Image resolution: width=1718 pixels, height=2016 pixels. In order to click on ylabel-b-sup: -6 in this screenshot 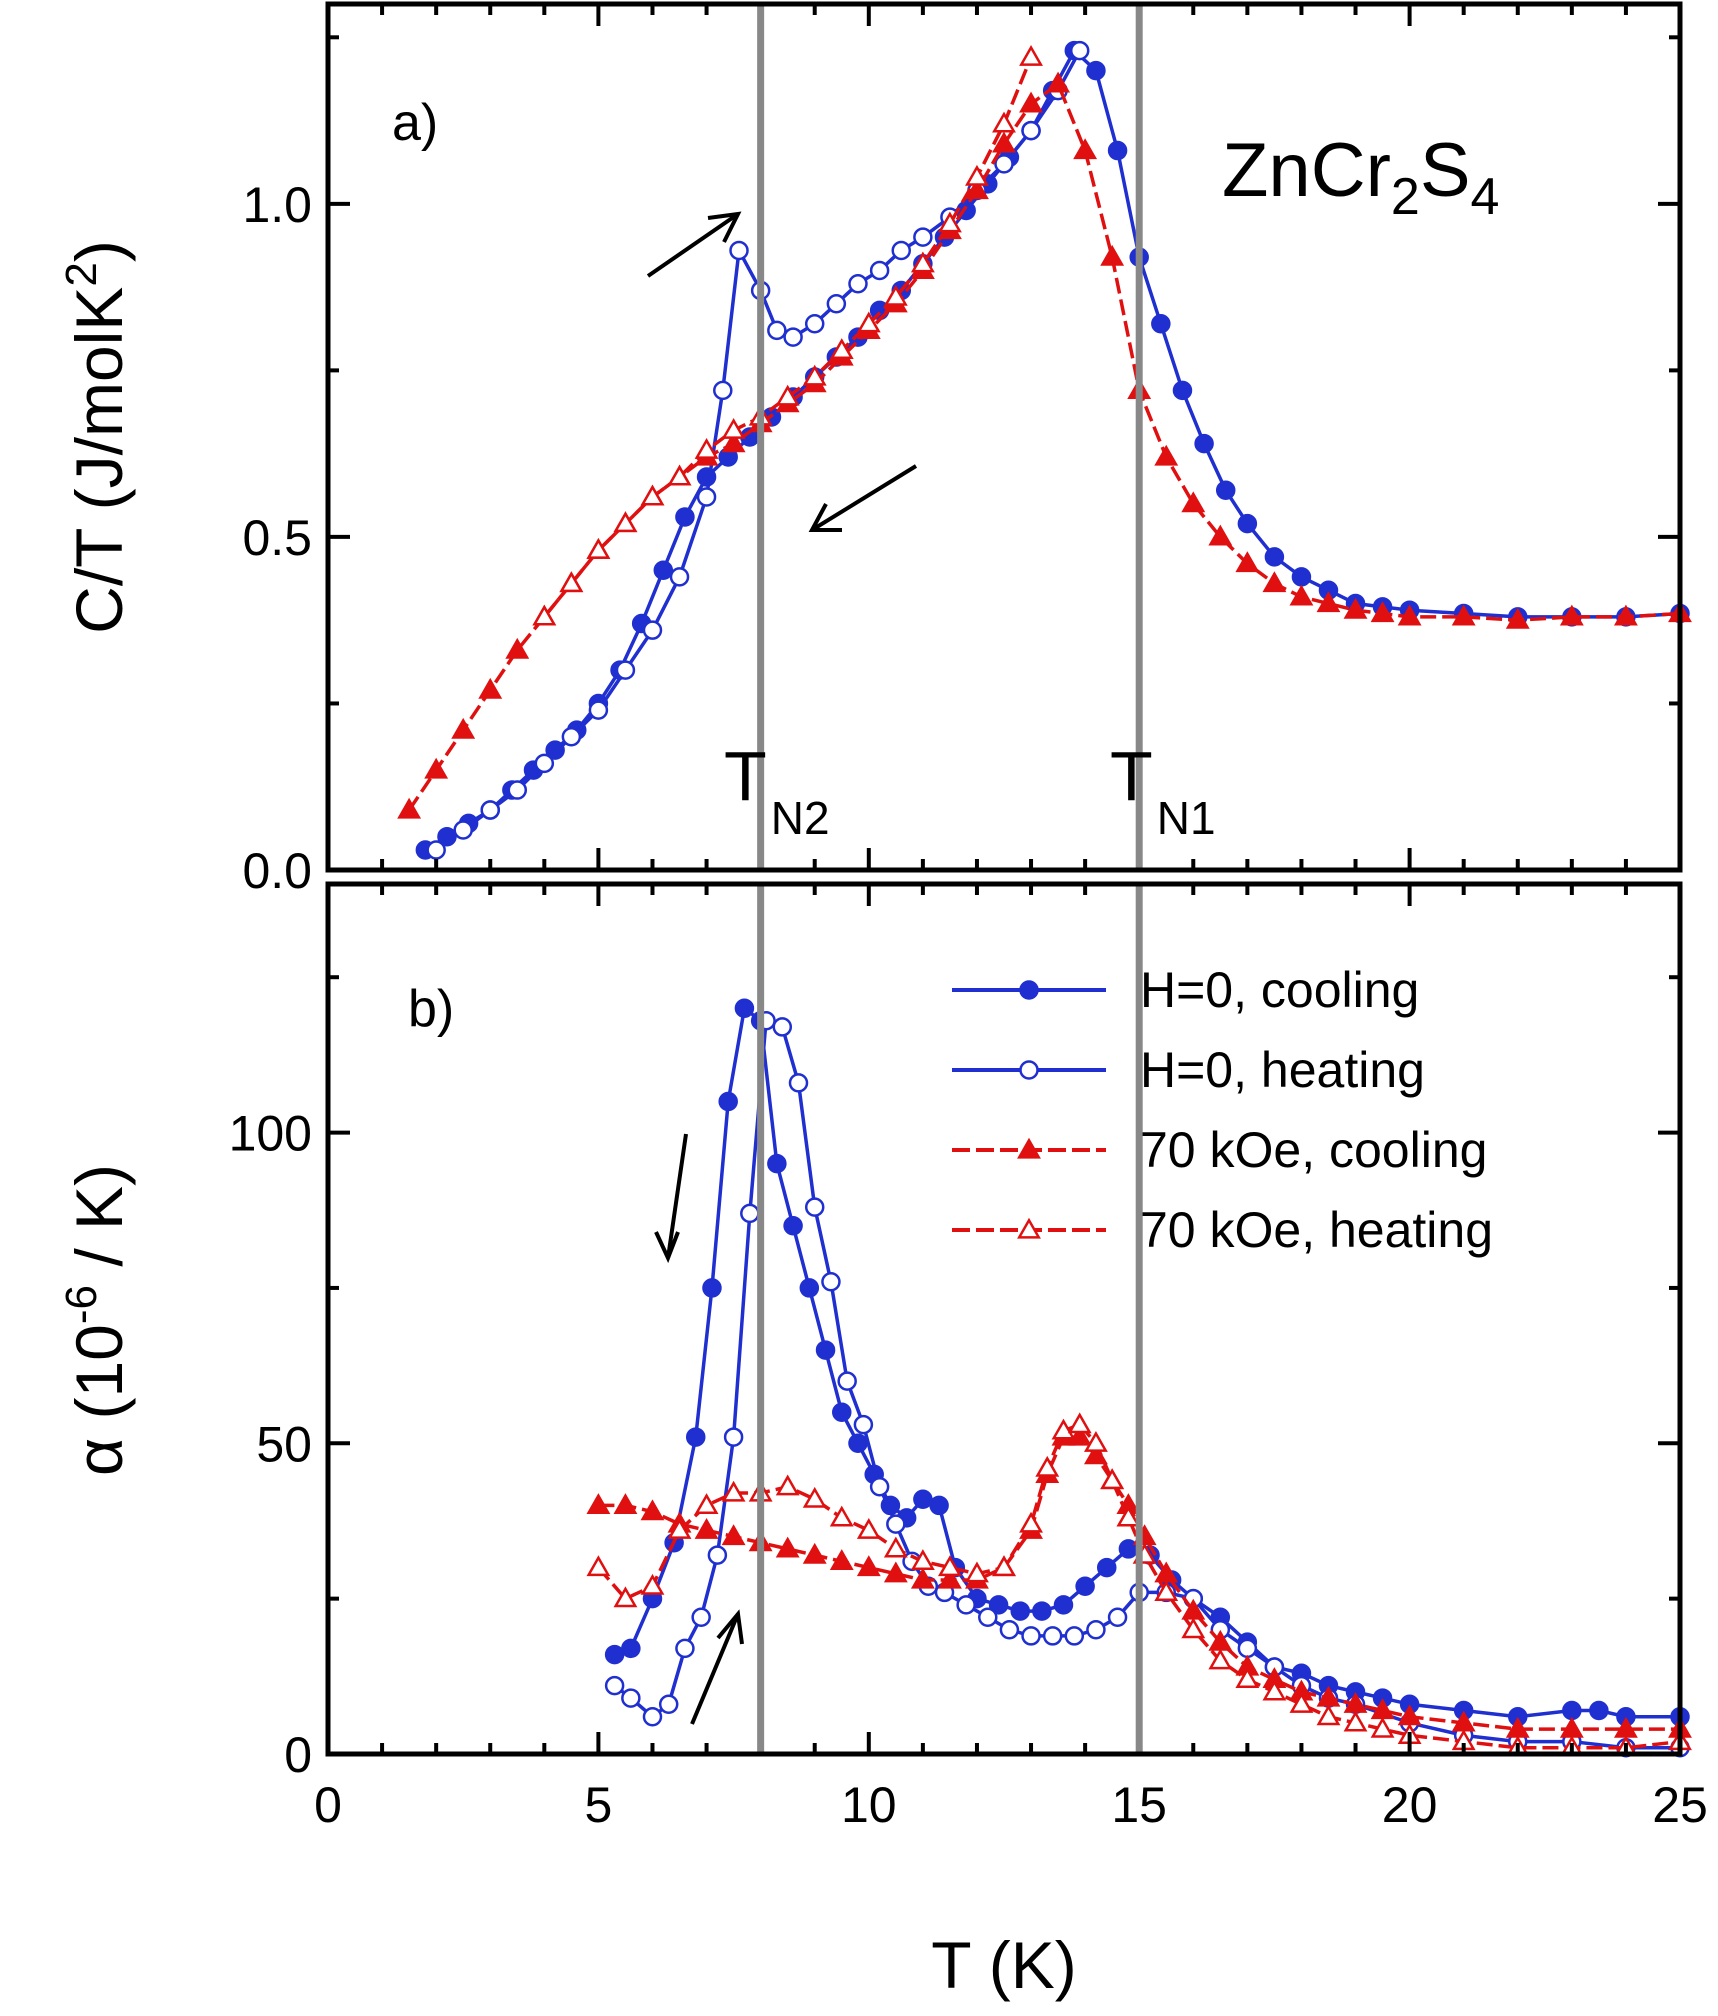, I will do `click(81, 1304)`.